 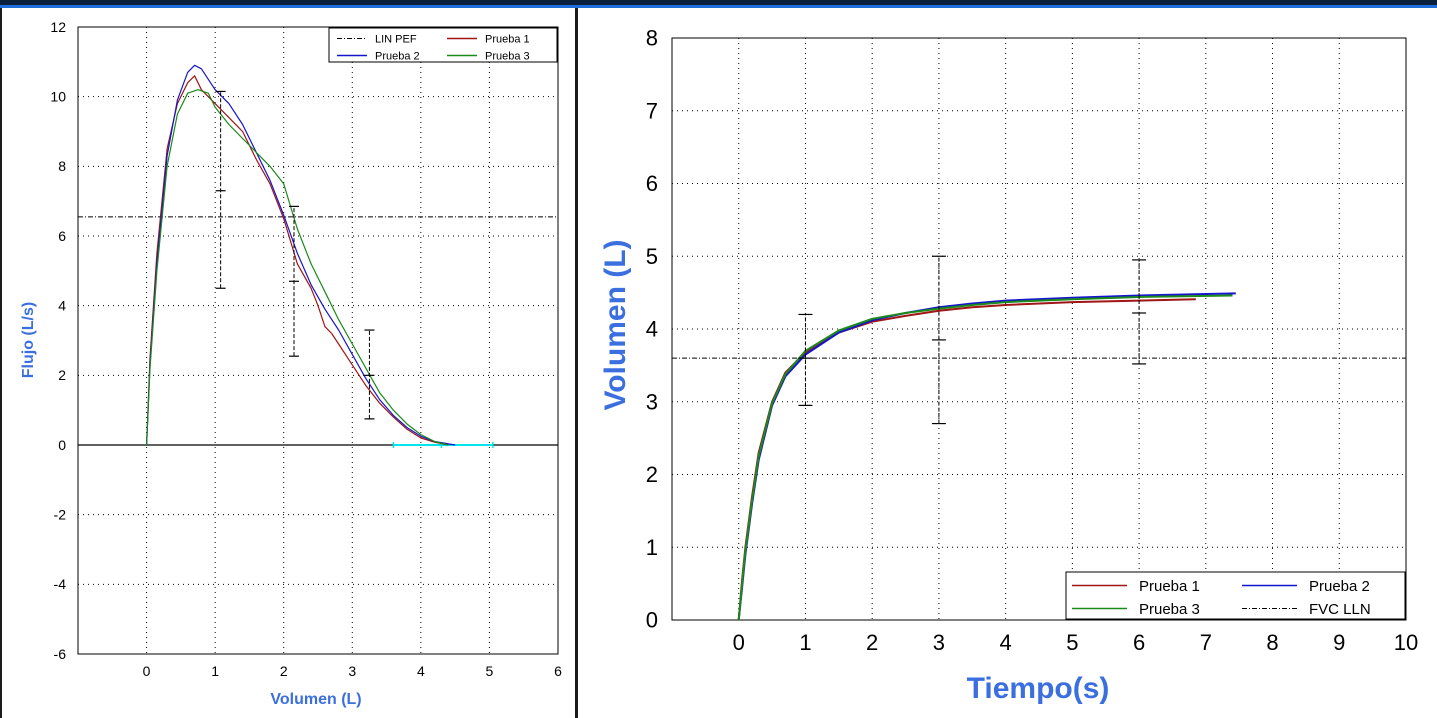 I want to click on y-tick-label: 10, so click(x=58, y=97).